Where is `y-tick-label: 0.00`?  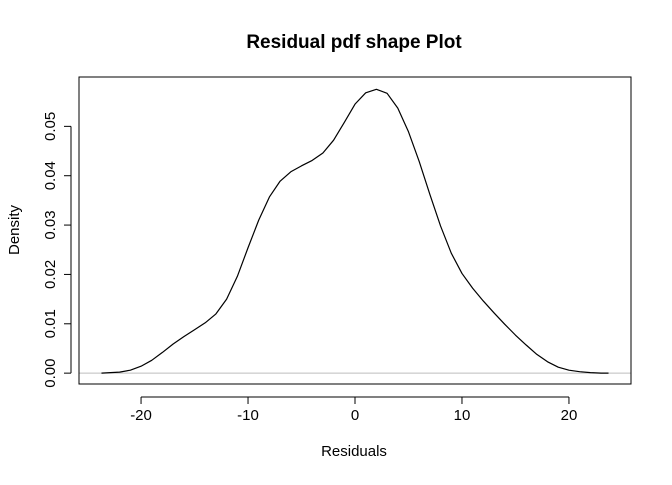
y-tick-label: 0.00 is located at coordinates (50, 373).